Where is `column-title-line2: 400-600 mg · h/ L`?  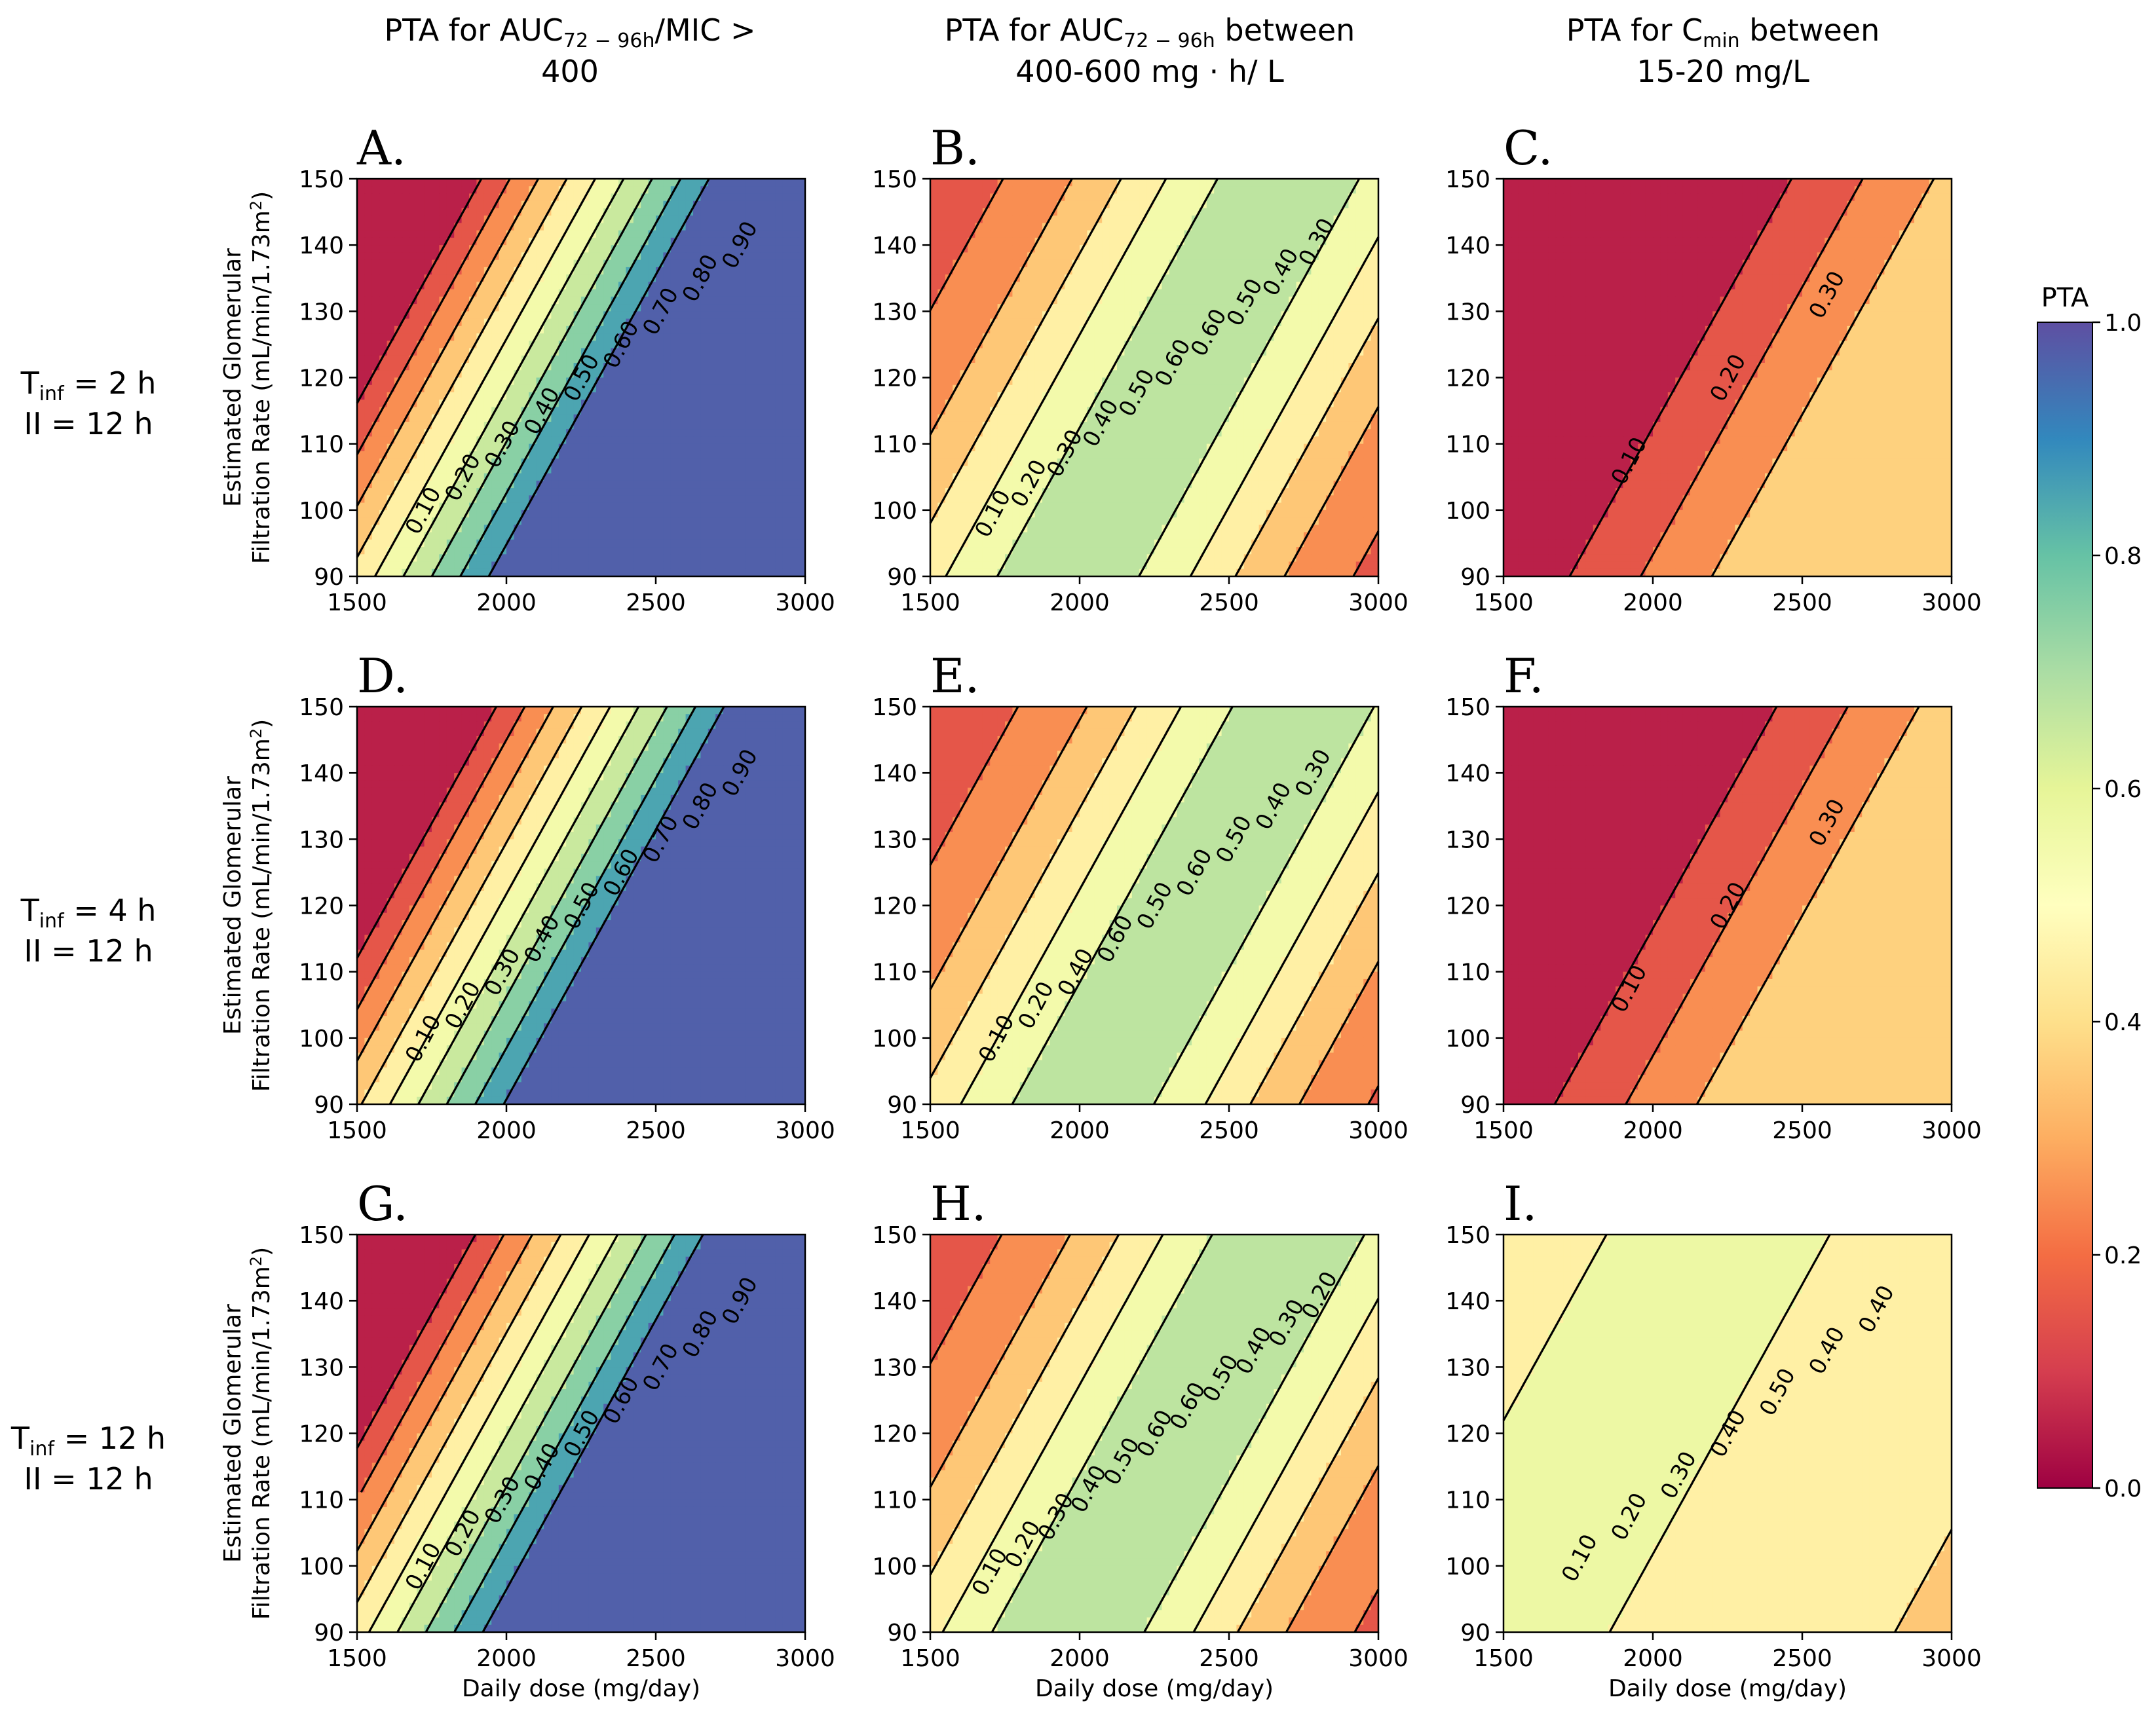 column-title-line2: 400-600 mg · h/ L is located at coordinates (1149, 71).